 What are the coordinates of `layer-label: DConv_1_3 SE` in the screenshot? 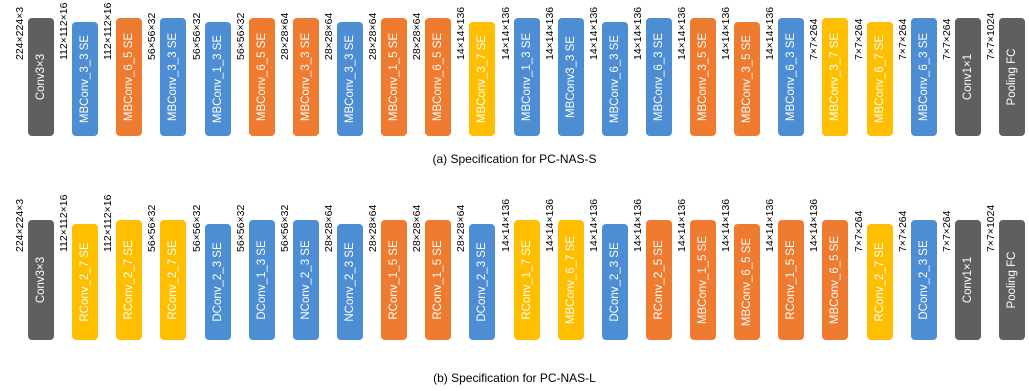 It's located at (261, 280).